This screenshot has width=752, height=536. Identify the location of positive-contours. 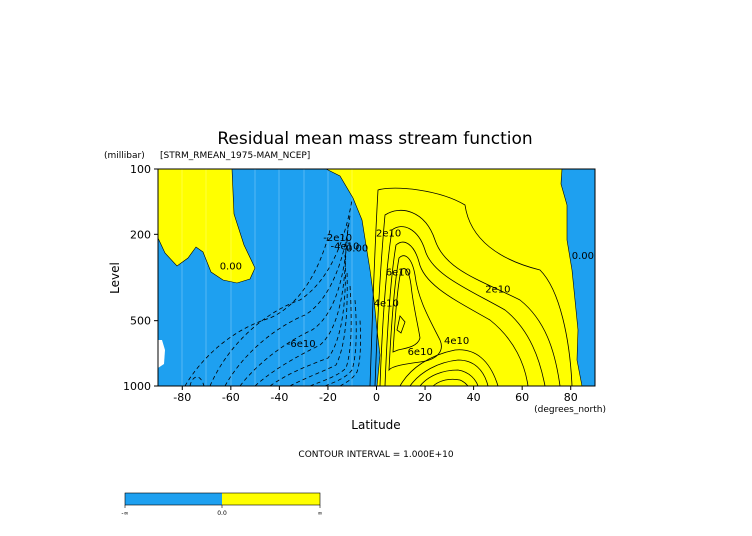
(471, 286).